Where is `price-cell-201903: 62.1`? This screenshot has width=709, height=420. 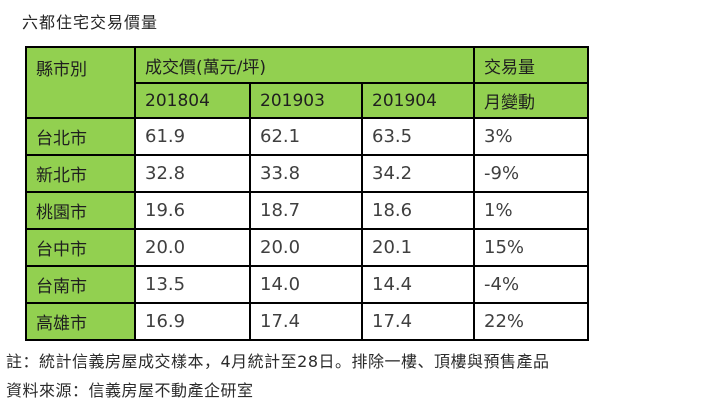
price-cell-201903: 62.1 is located at coordinates (306, 136).